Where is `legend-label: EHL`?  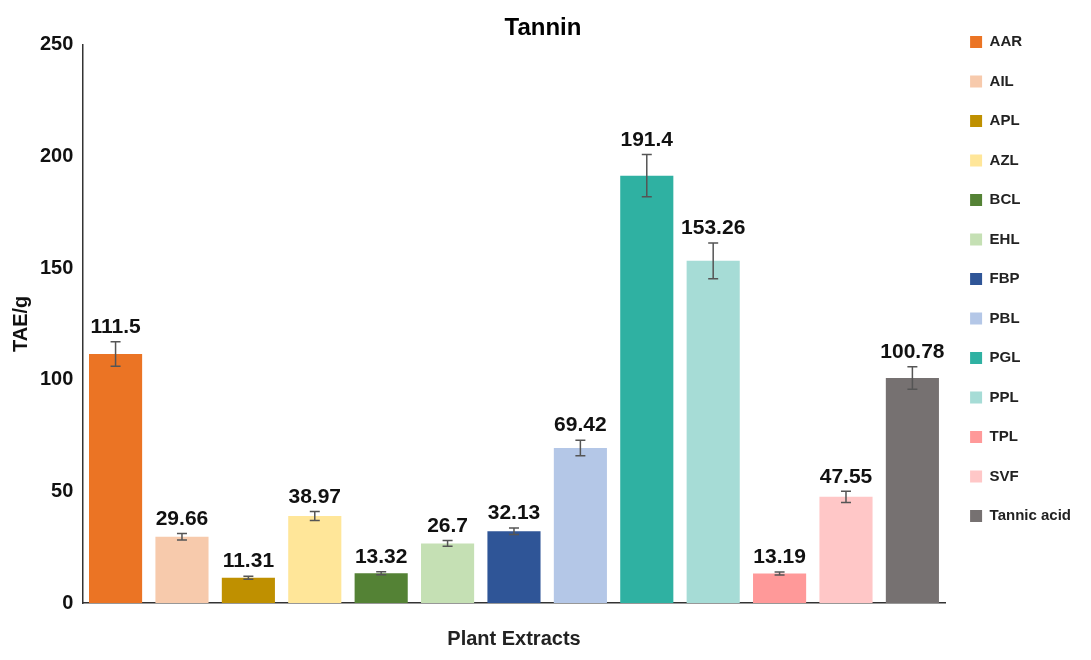 legend-label: EHL is located at coordinates (1004, 238).